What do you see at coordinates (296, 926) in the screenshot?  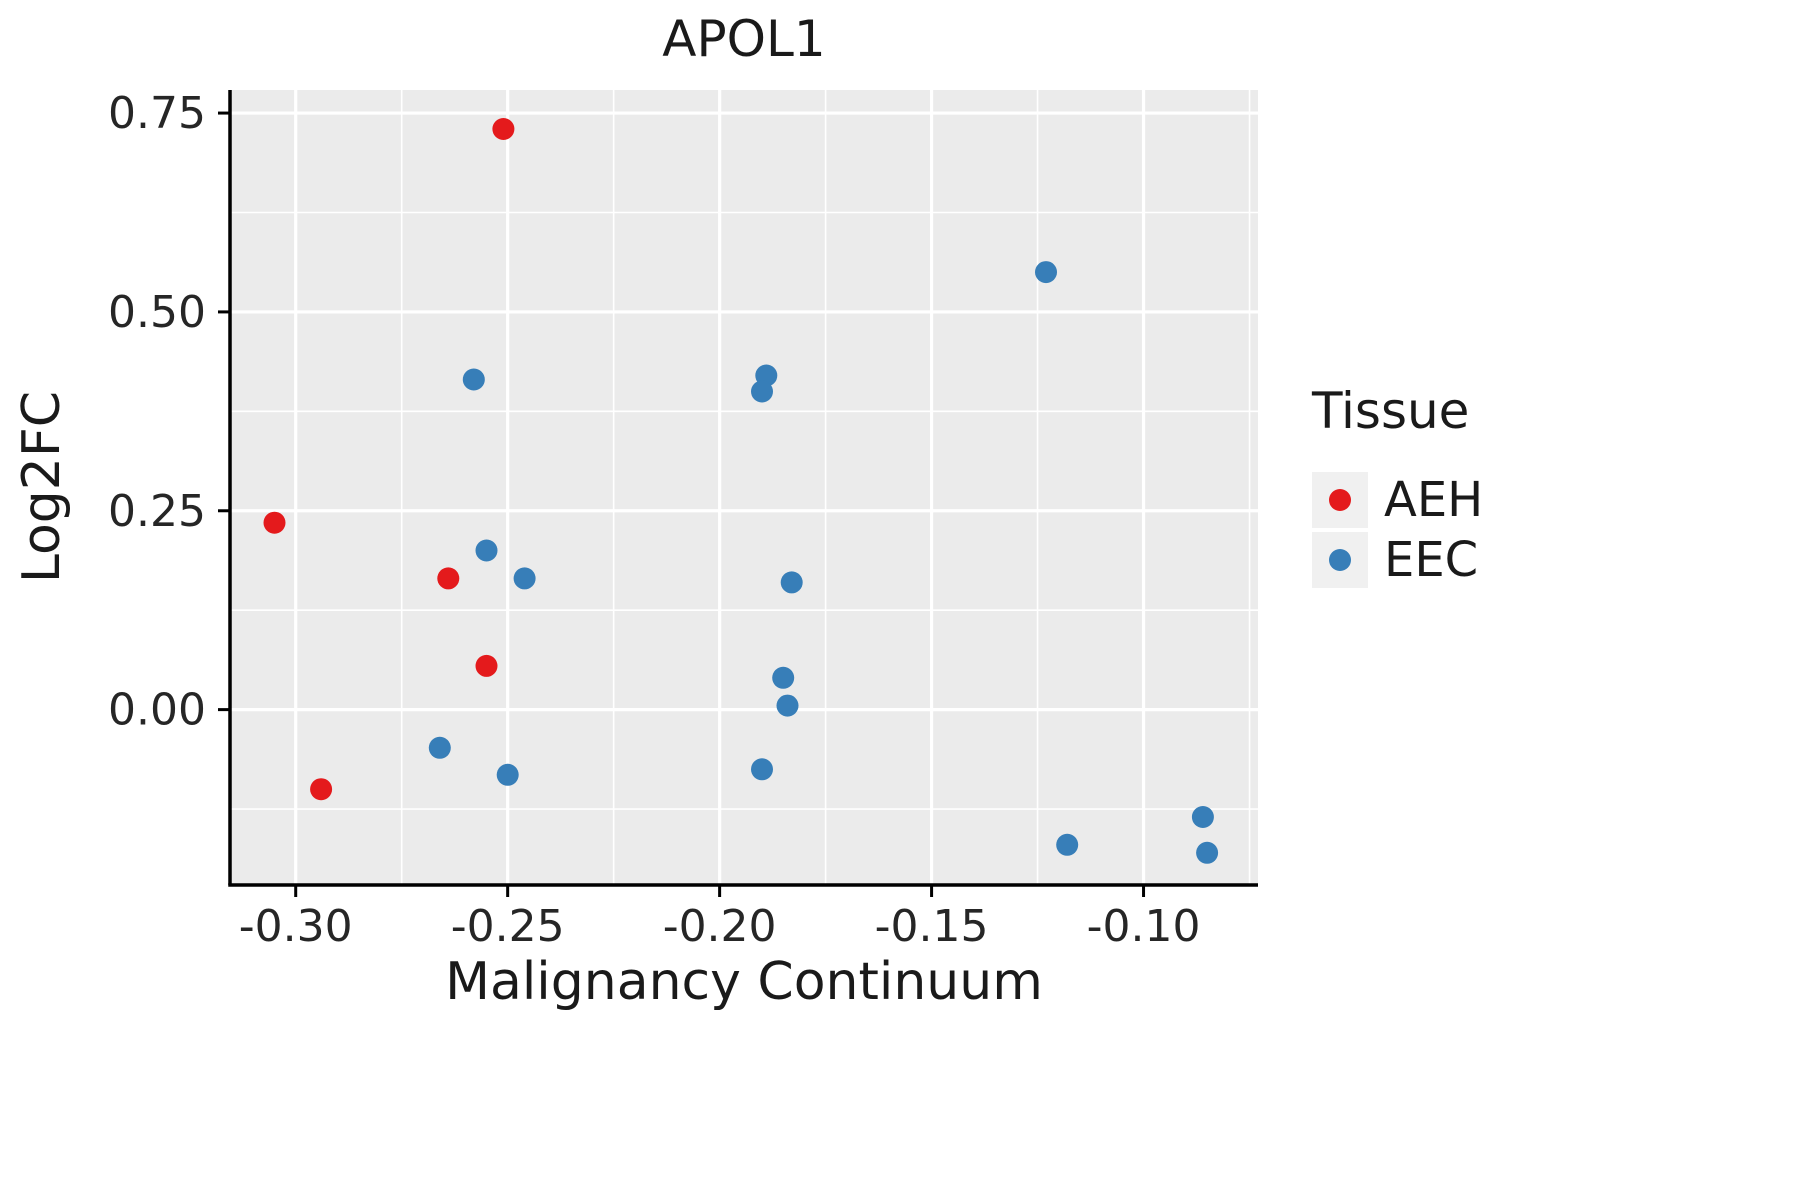 I see `x-tick-label: -0.30` at bounding box center [296, 926].